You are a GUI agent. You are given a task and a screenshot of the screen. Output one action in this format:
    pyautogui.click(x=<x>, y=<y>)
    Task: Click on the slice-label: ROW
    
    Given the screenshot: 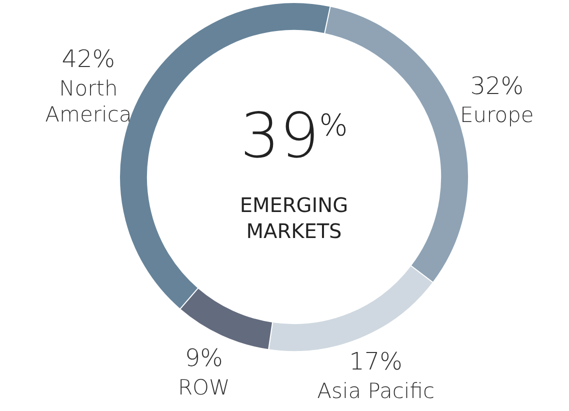 What is the action you would take?
    pyautogui.click(x=204, y=387)
    